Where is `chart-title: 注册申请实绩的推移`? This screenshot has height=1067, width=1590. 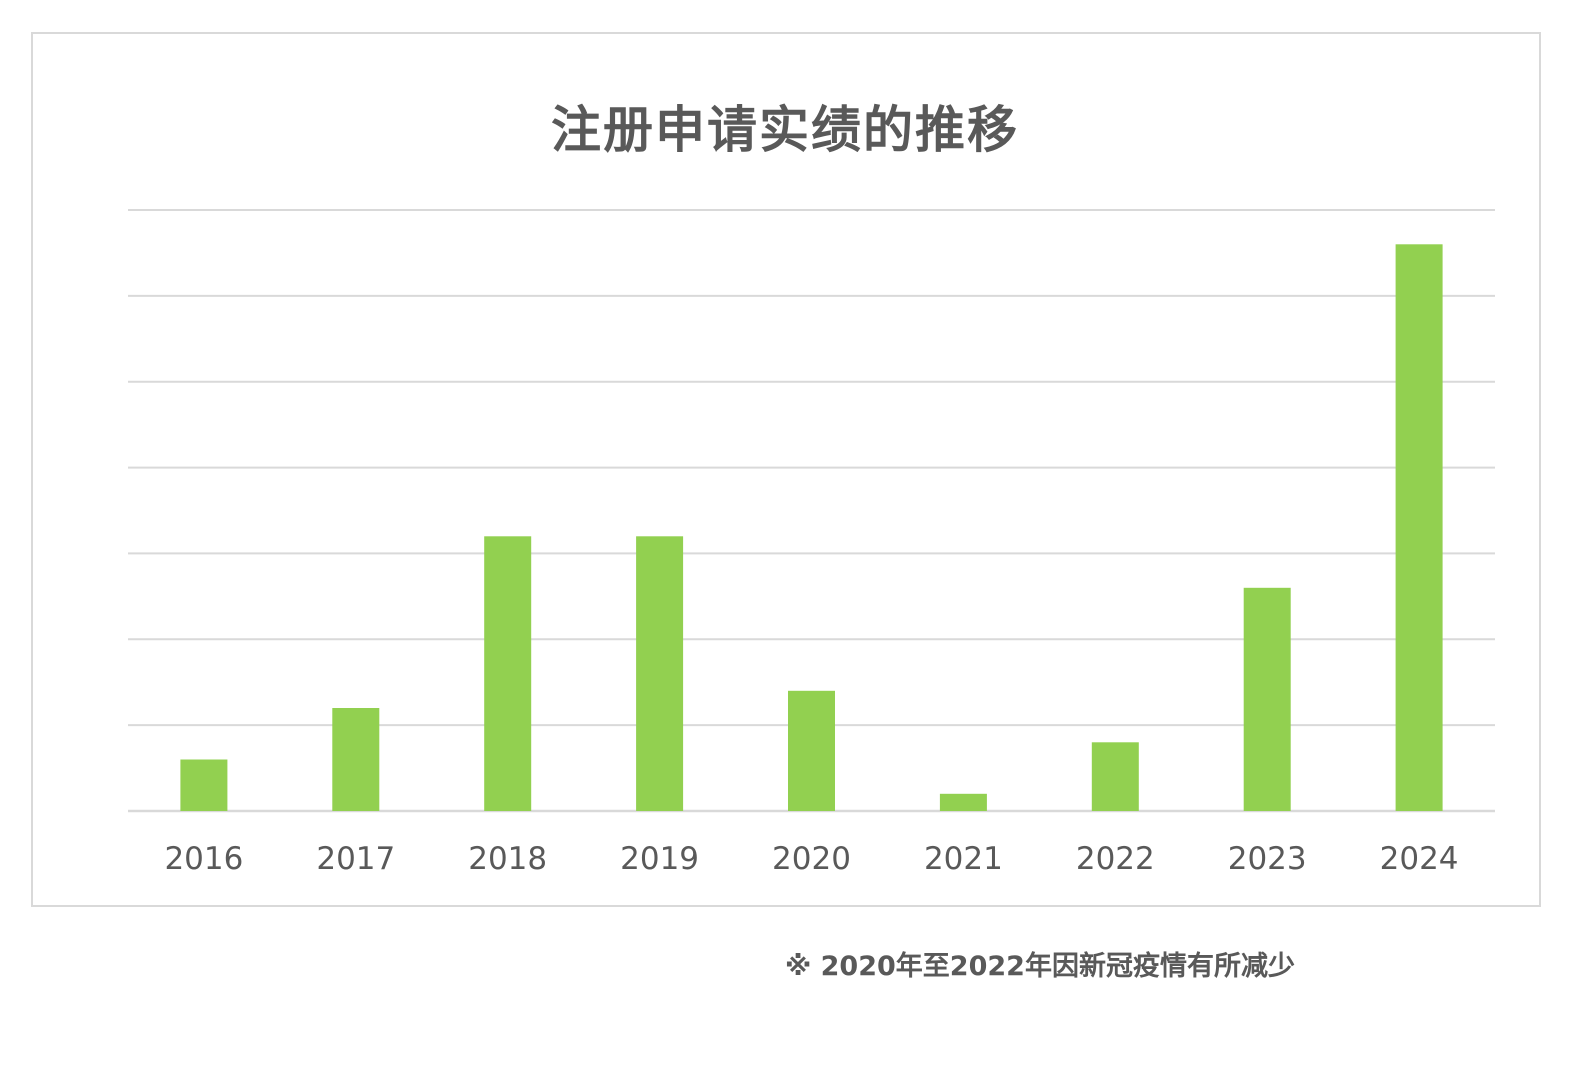 chart-title: 注册申请实绩的推移 is located at coordinates (785, 130).